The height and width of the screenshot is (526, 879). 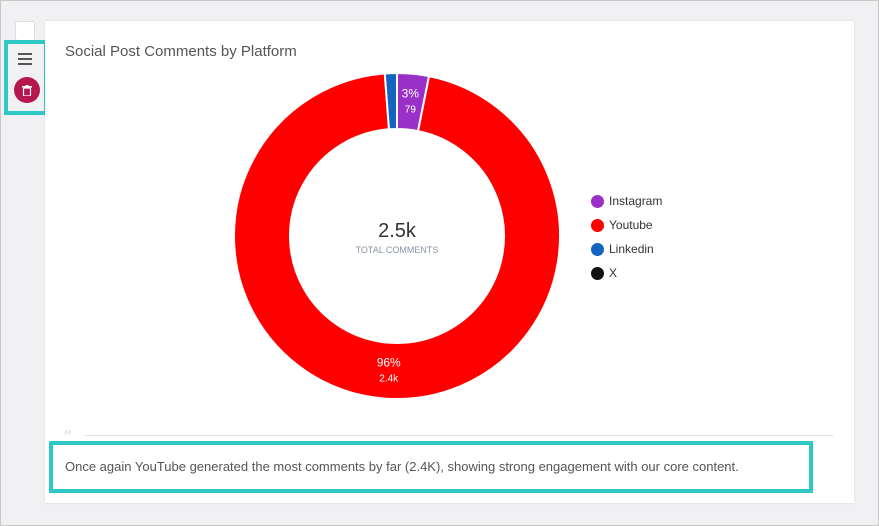 I want to click on legend-item-linkedin: Linkedin, so click(x=626, y=249).